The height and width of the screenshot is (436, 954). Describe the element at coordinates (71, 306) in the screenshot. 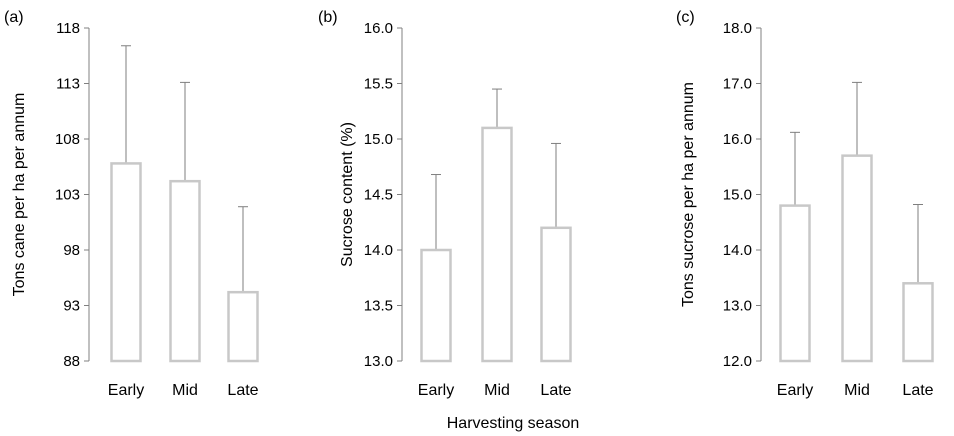

I see `y-tick-label: 93` at that location.